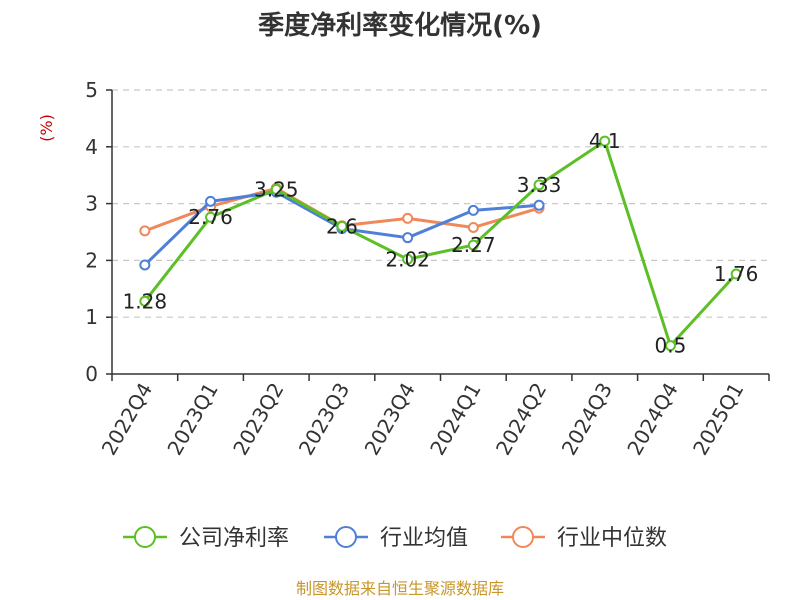 The image size is (800, 600). I want to click on x-tick-label: 2025Q1, so click(718, 419).